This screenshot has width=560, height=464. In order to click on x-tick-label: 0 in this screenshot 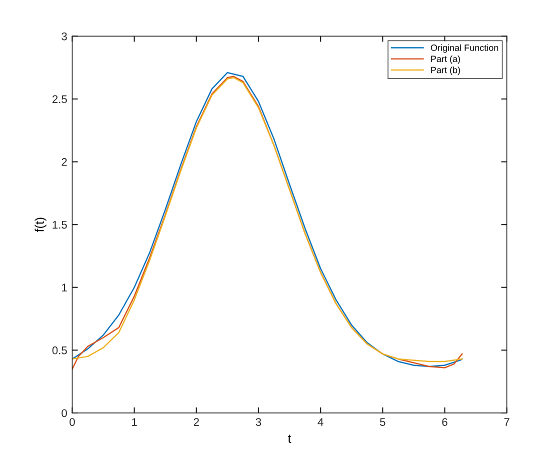, I will do `click(72, 422)`.